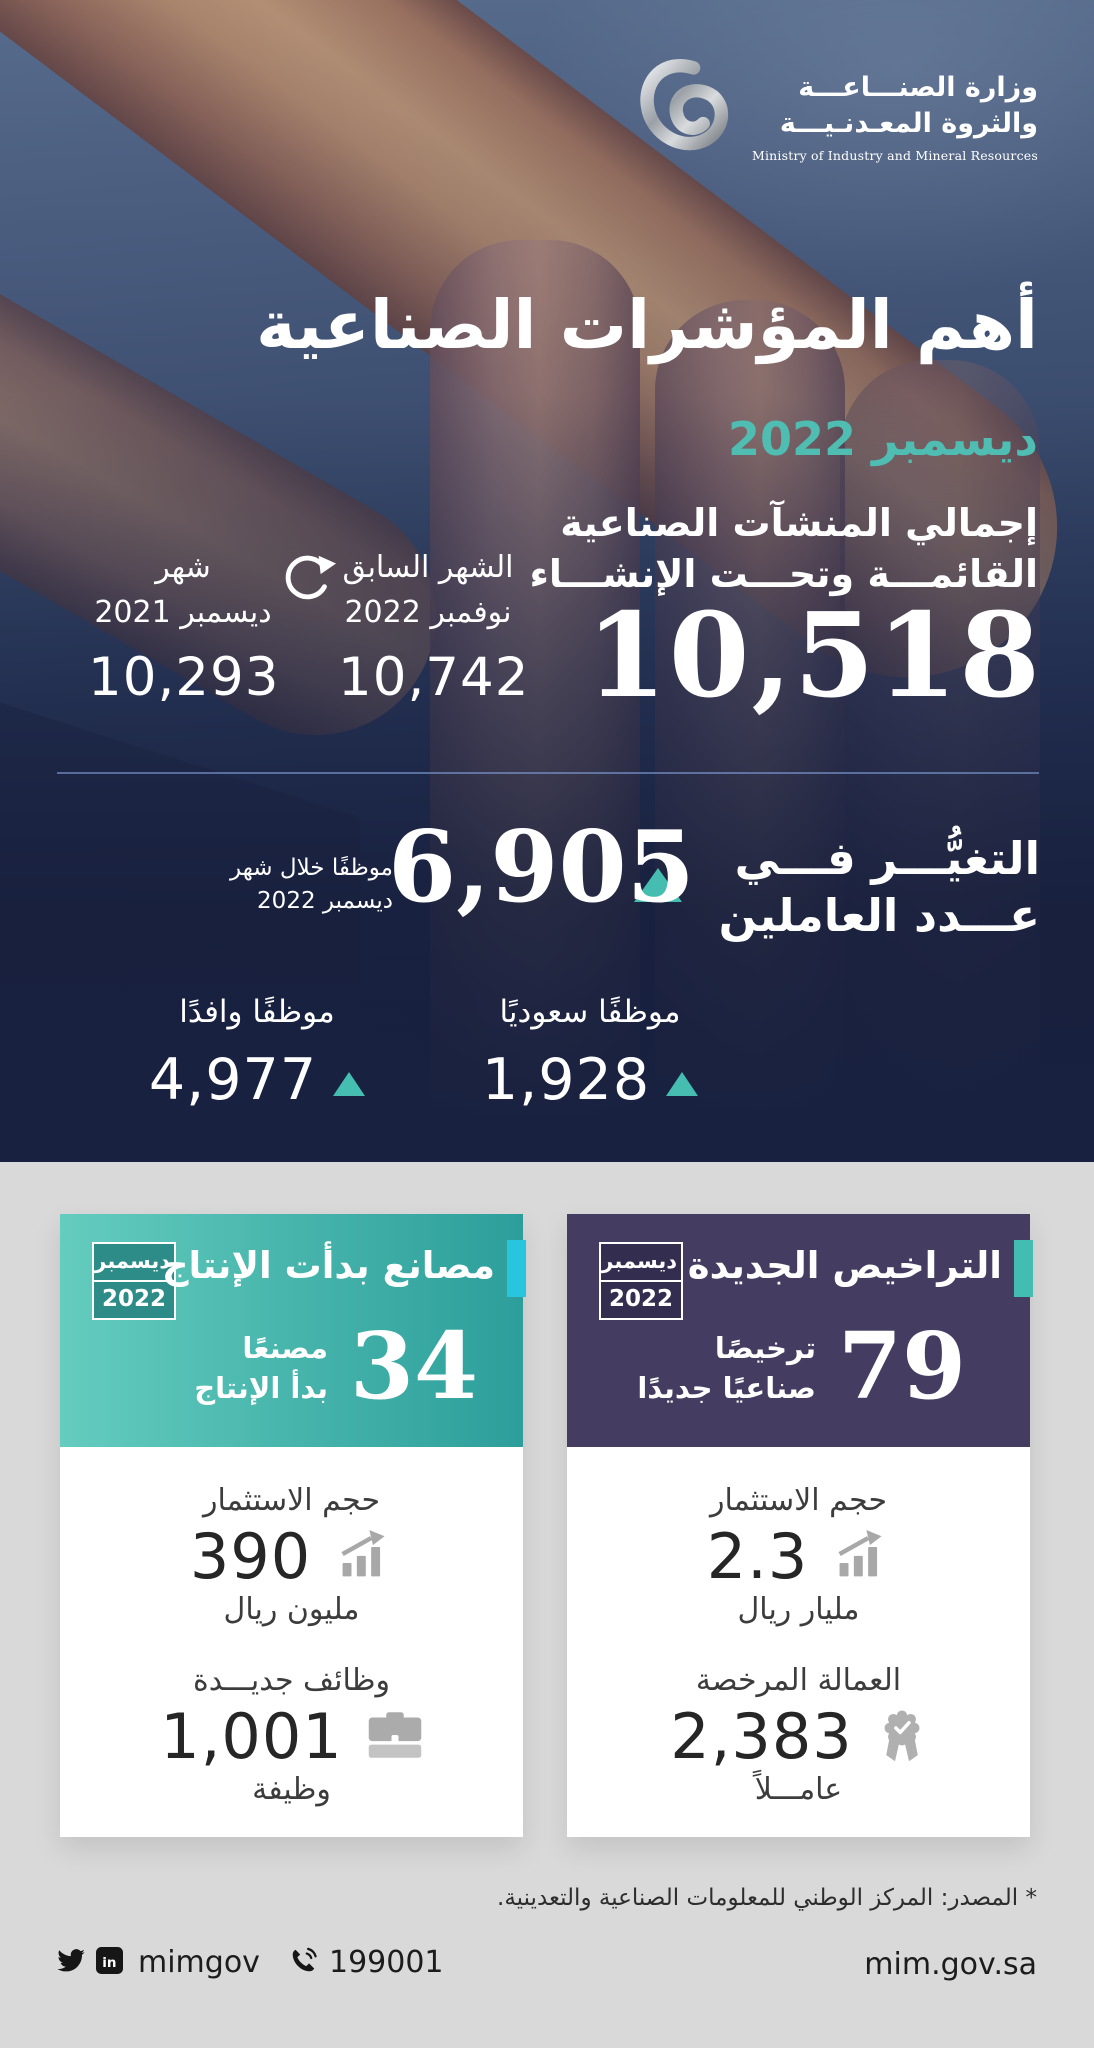 The image size is (1094, 2048). What do you see at coordinates (887, 858) in the screenshot?
I see `workers-change-label-line1: التغيُّـــر فـــي` at bounding box center [887, 858].